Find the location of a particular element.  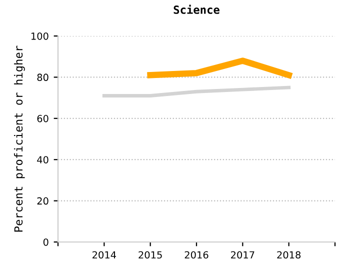

y-tick-label: 0 is located at coordinates (45, 242).